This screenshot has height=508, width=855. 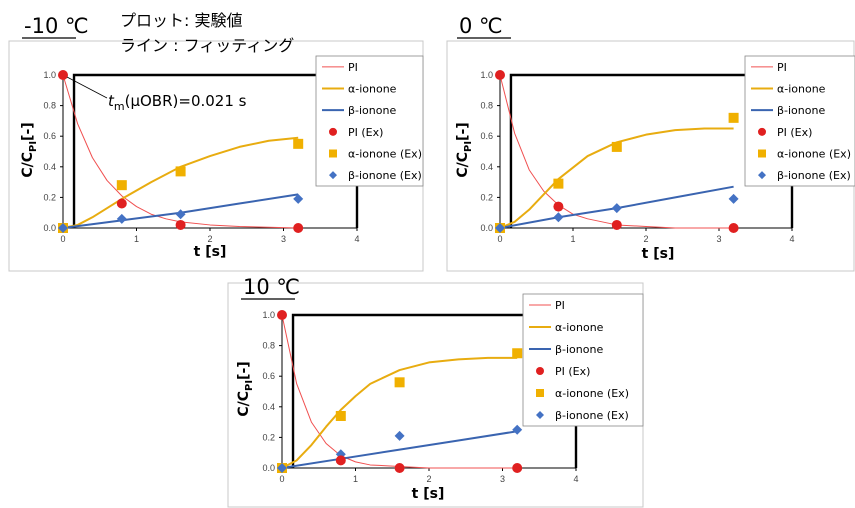 What do you see at coordinates (579, 327) in the screenshot?
I see `legend-item-alpha-fit: α-ionone` at bounding box center [579, 327].